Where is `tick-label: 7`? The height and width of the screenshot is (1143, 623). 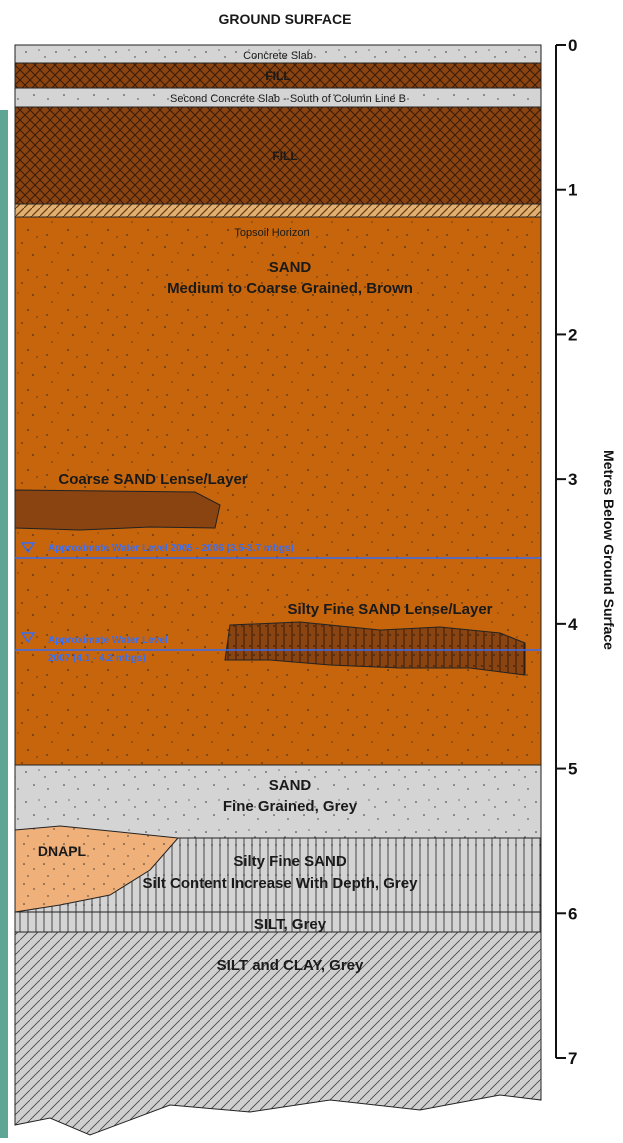
tick-label: 7 is located at coordinates (572, 1058).